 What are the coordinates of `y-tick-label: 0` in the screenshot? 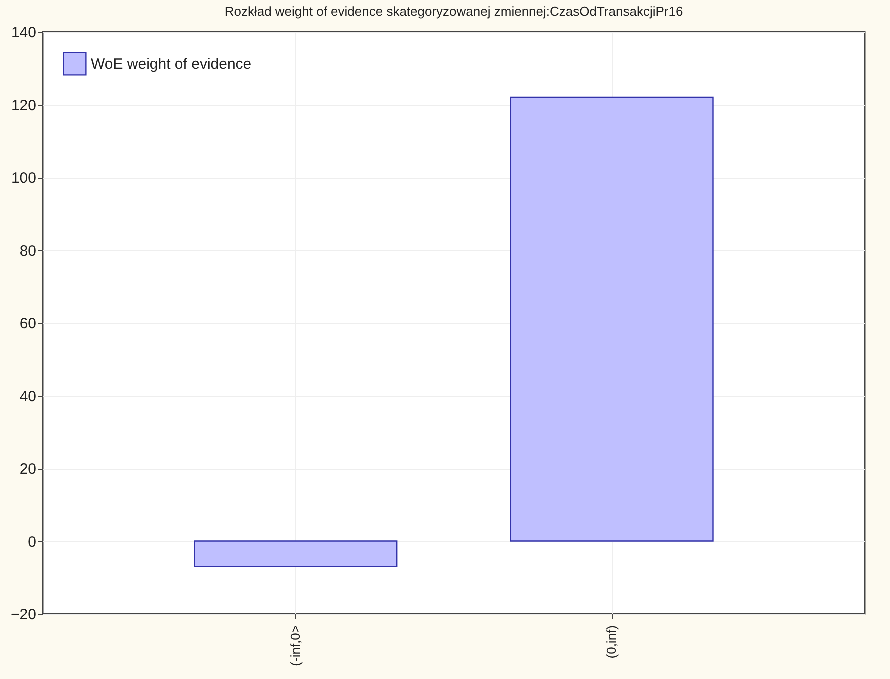 It's located at (32, 542).